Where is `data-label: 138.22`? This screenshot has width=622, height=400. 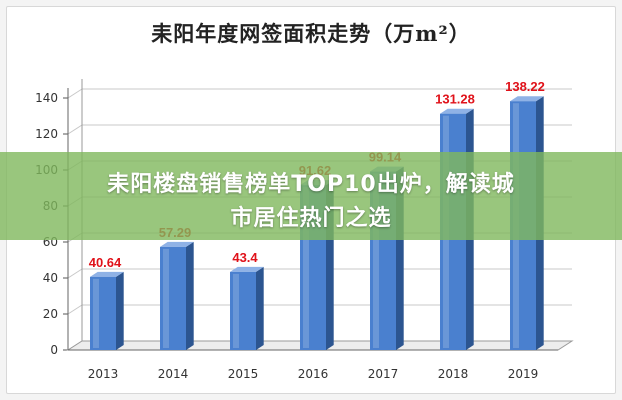 data-label: 138.22 is located at coordinates (525, 86).